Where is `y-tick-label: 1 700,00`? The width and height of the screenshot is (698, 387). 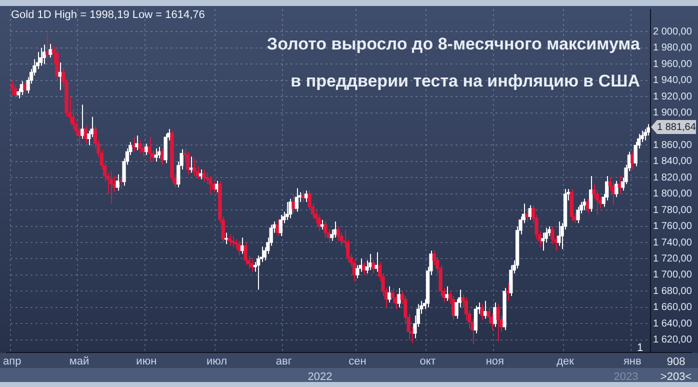 y-tick-label: 1 700,00 is located at coordinates (672, 275).